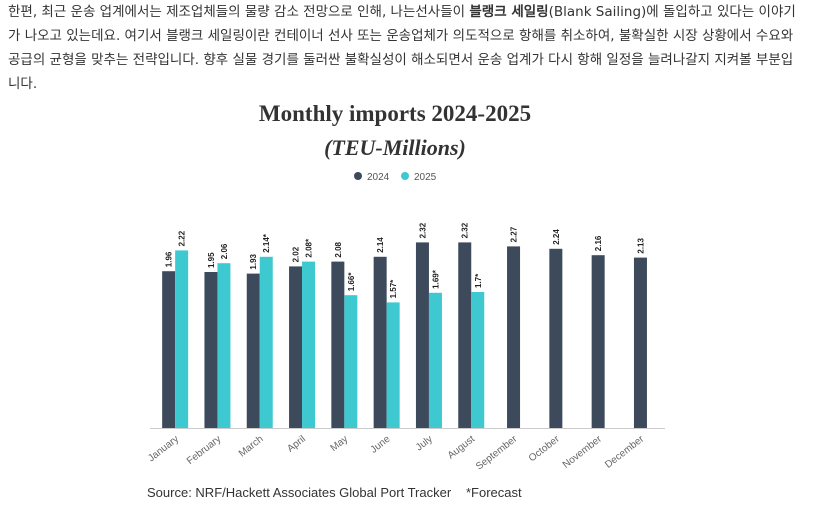 The height and width of the screenshot is (519, 815). Describe the element at coordinates (583, 451) in the screenshot. I see `x-tick-label: November` at that location.